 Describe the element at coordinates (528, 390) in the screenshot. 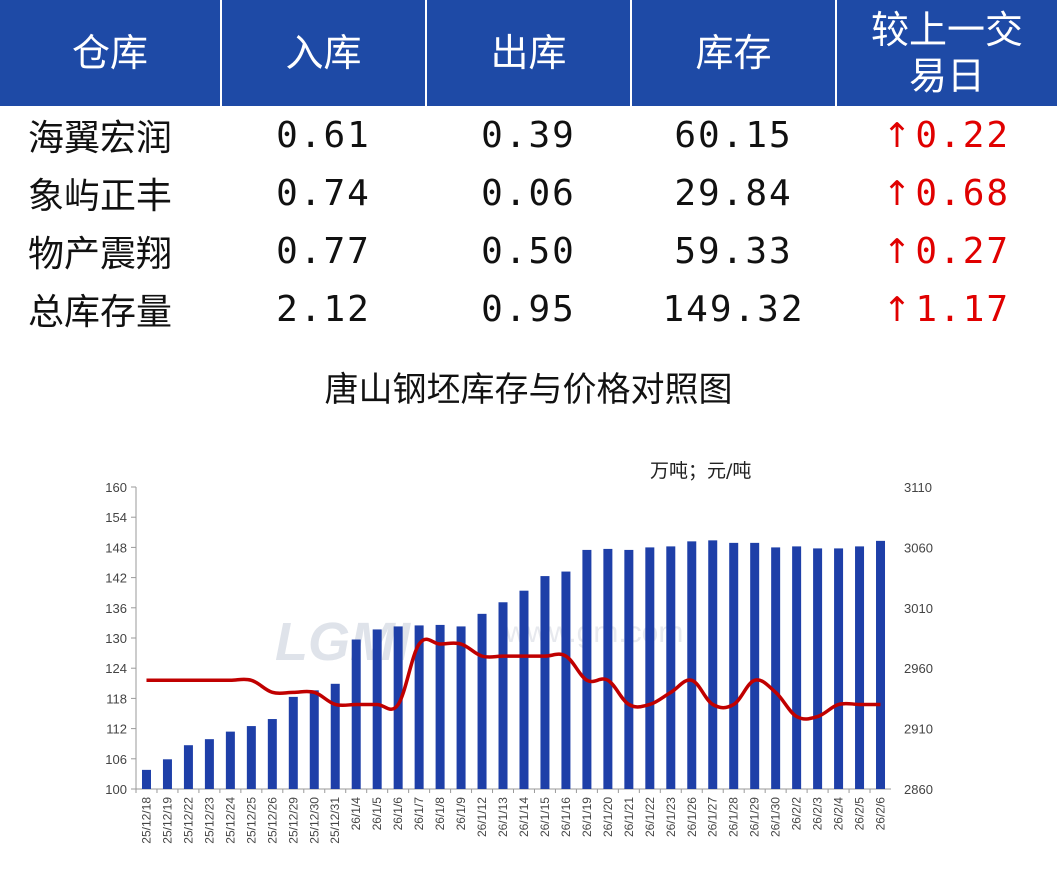

I see `chart-title: 唐山钢坯库存与价格对照图` at that location.